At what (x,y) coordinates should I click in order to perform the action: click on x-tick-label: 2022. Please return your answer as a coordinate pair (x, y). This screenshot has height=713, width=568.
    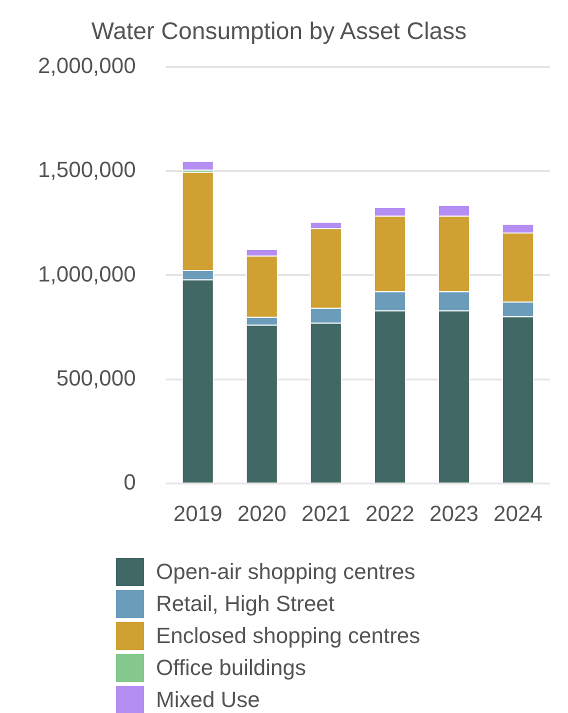
    Looking at the image, I should click on (389, 513).